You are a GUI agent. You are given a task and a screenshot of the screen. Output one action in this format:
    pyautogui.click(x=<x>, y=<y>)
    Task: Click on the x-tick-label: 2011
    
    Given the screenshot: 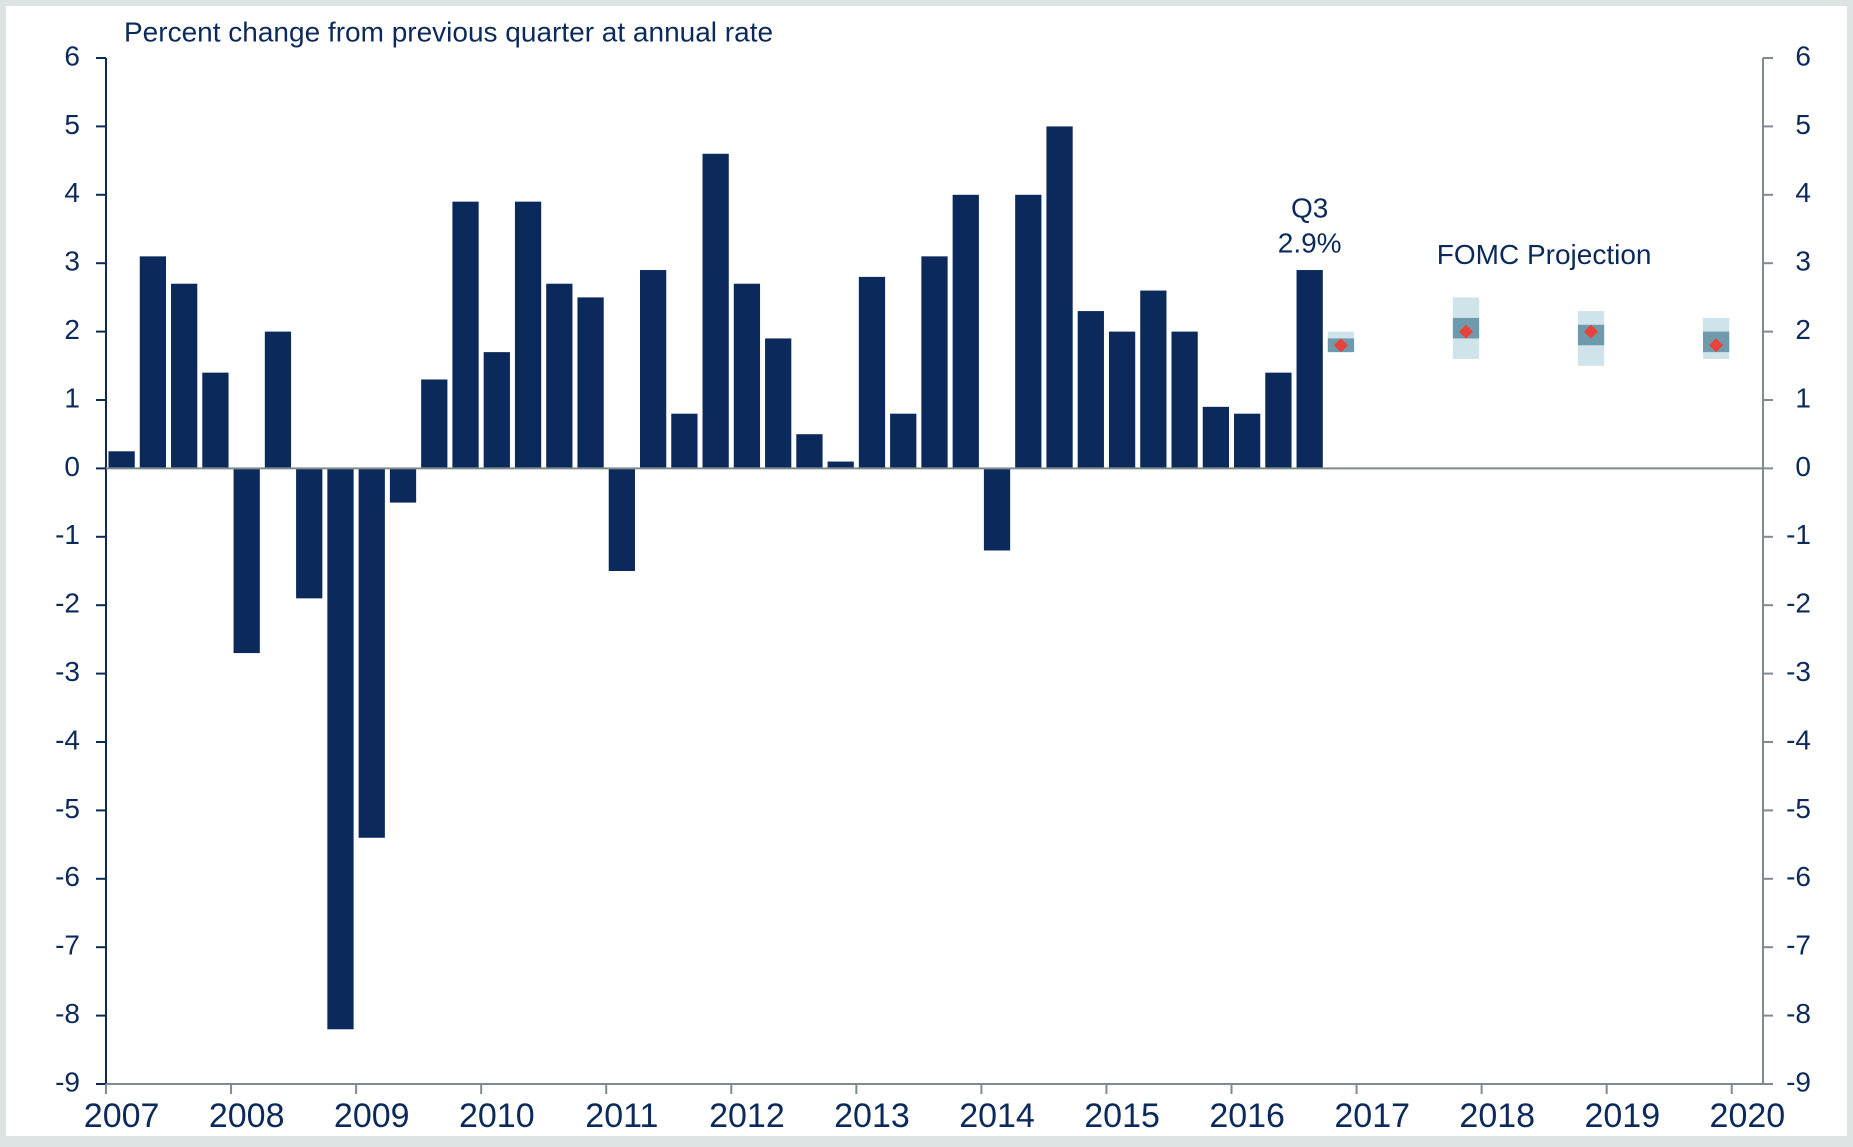 What is the action you would take?
    pyautogui.click(x=621, y=1116)
    